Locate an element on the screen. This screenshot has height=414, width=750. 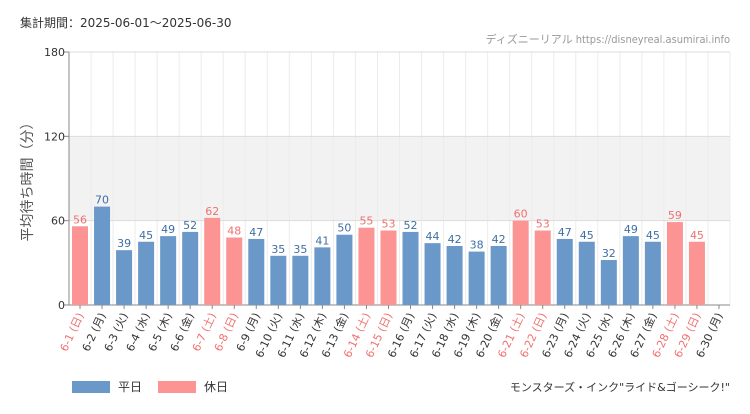
bar-value-label: 62 is located at coordinates (212, 211).